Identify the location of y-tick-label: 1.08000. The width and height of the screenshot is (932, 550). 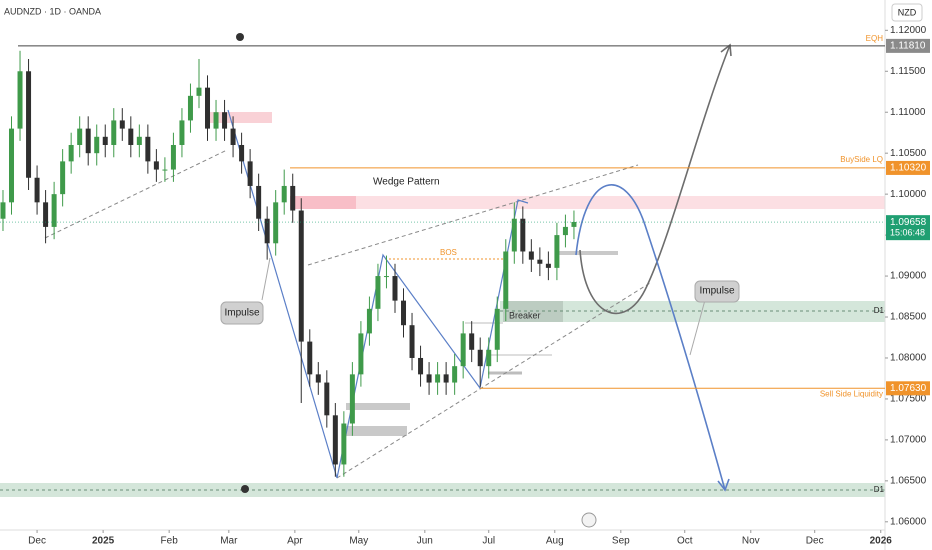
(908, 358).